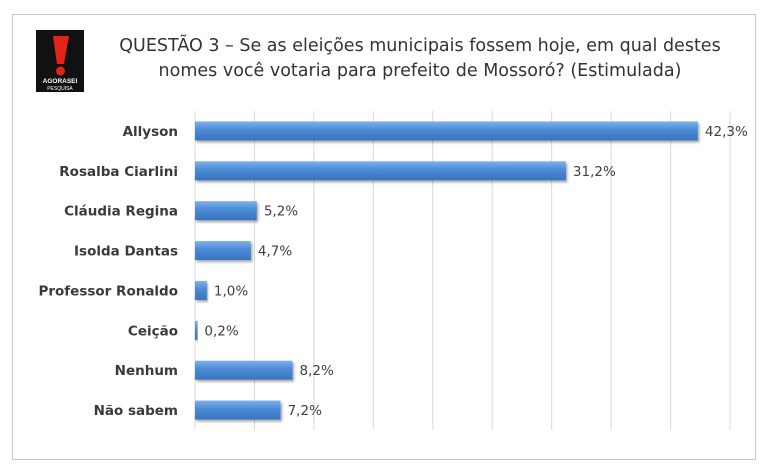 The image size is (770, 476). Describe the element at coordinates (316, 371) in the screenshot. I see `data-label: 8,2%` at that location.